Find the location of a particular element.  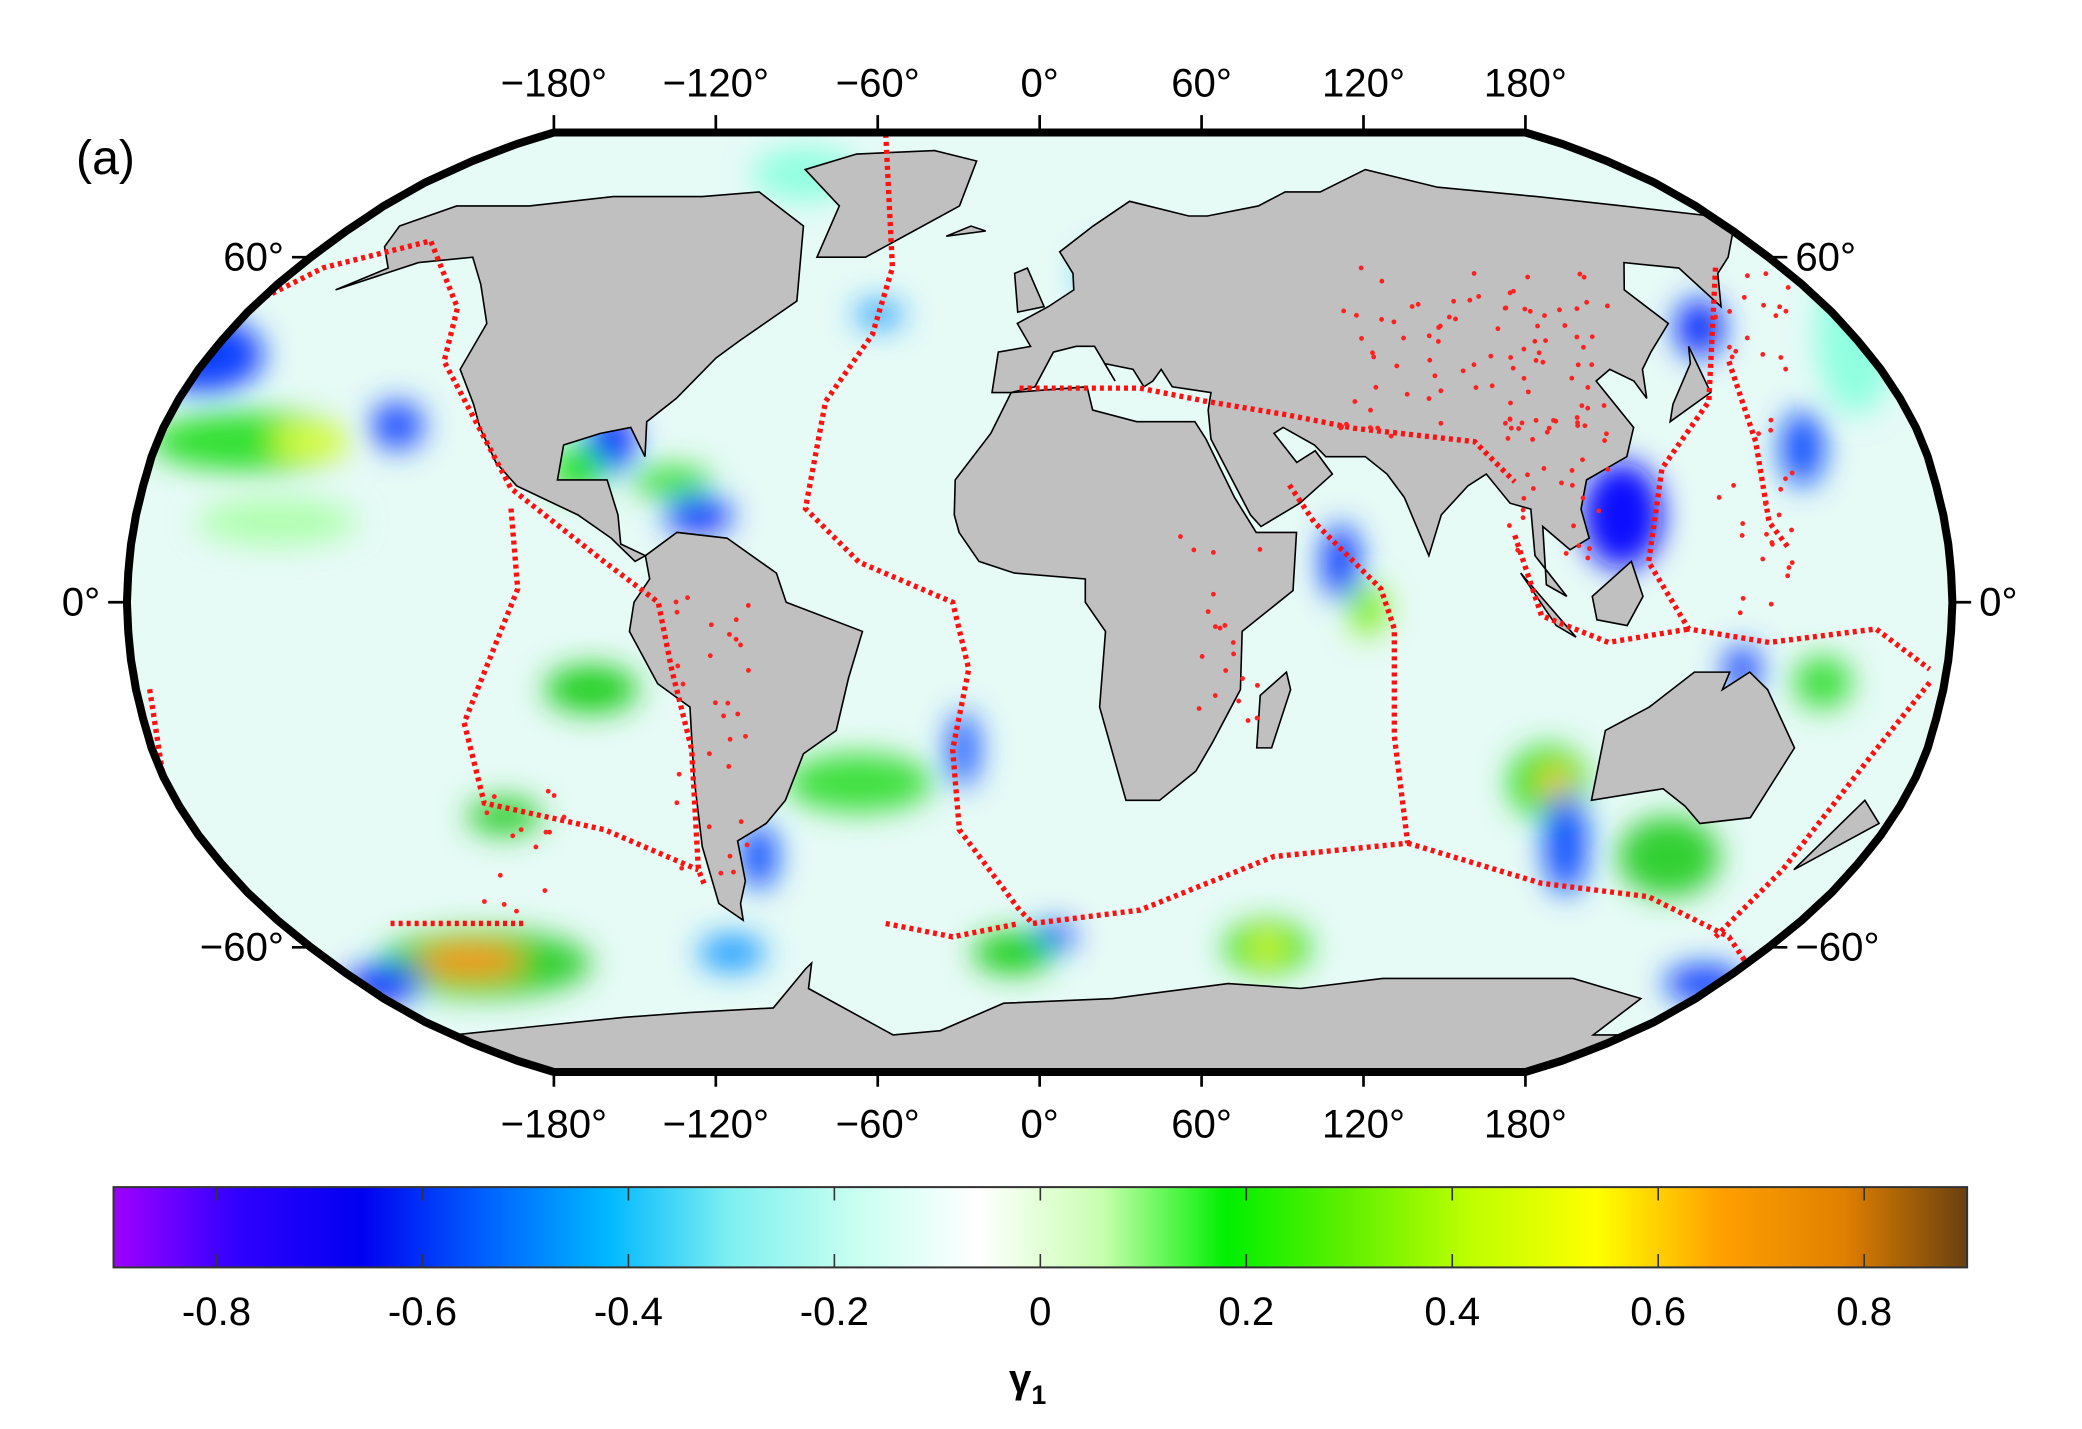

mariana-trench is located at coordinates (1759, 455).